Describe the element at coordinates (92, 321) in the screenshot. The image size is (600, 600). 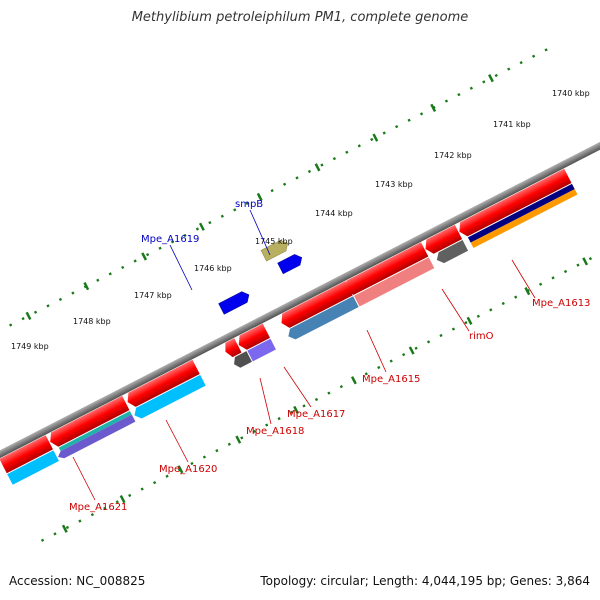
I see `tick-label: 1748 kbp` at that location.